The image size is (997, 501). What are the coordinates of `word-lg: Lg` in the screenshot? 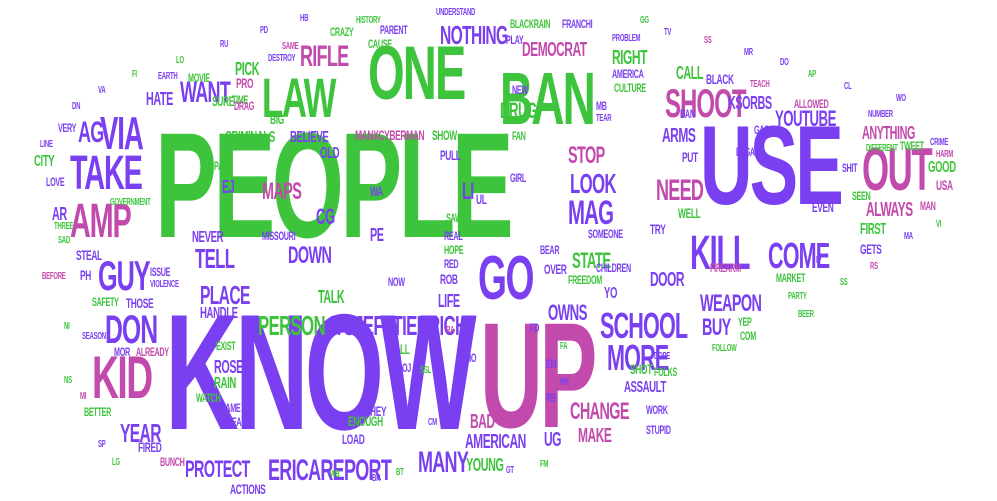 It's located at (116, 462).